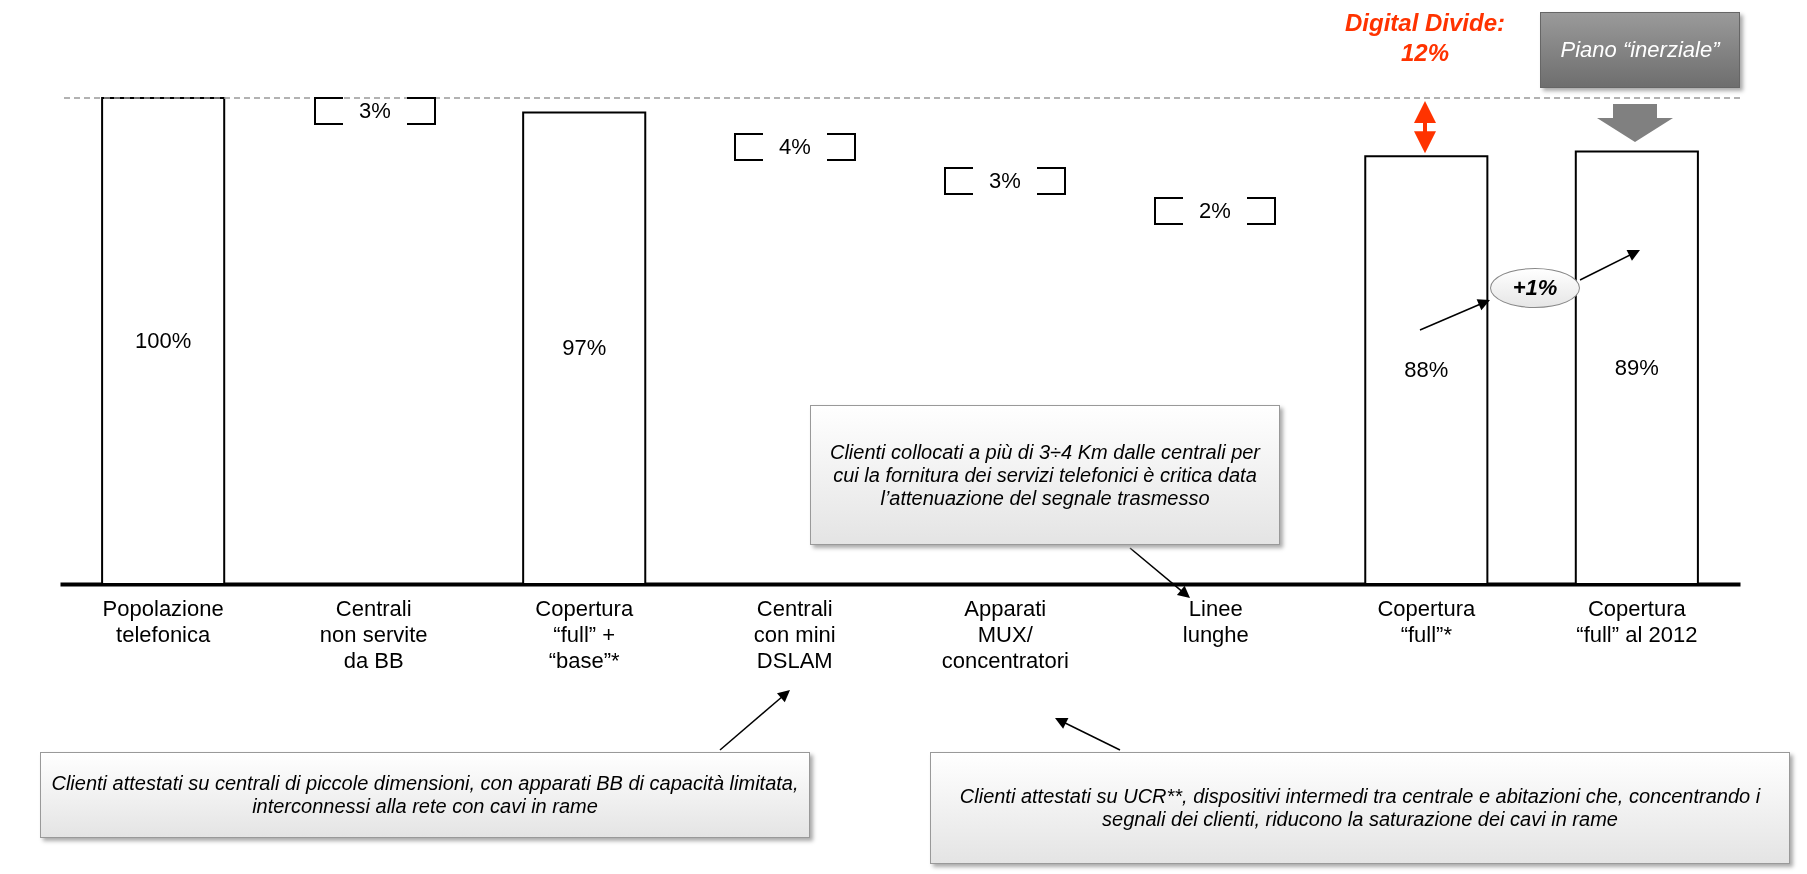 The height and width of the screenshot is (874, 1807). What do you see at coordinates (1636, 367) in the screenshot?
I see `data-label: 89%` at bounding box center [1636, 367].